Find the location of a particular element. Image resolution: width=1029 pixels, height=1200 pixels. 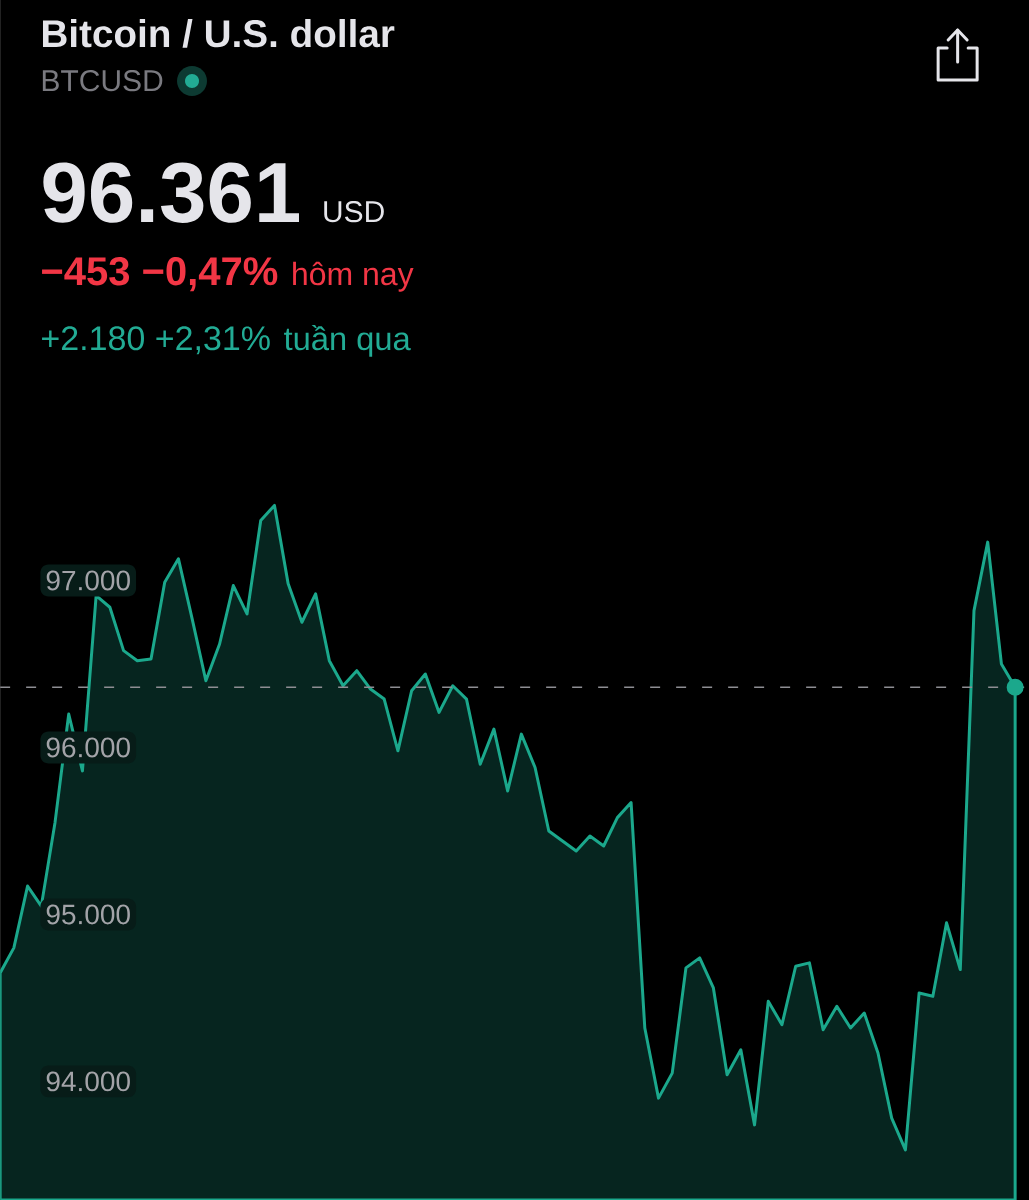

text: hôm nay is located at coordinates (353, 276).